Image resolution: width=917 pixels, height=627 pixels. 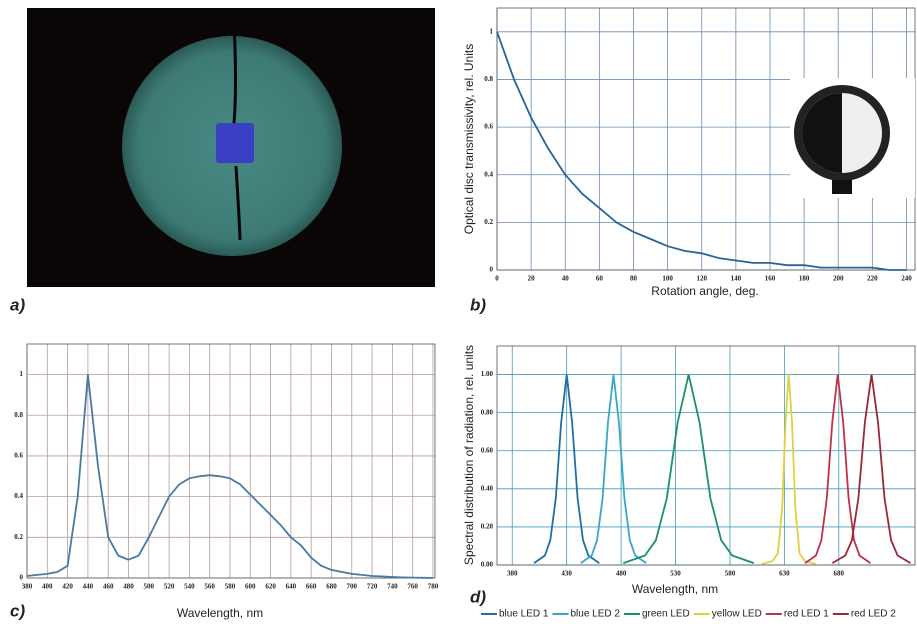 What do you see at coordinates (634, 279) in the screenshot?
I see `x-tick-label: 80` at bounding box center [634, 279].